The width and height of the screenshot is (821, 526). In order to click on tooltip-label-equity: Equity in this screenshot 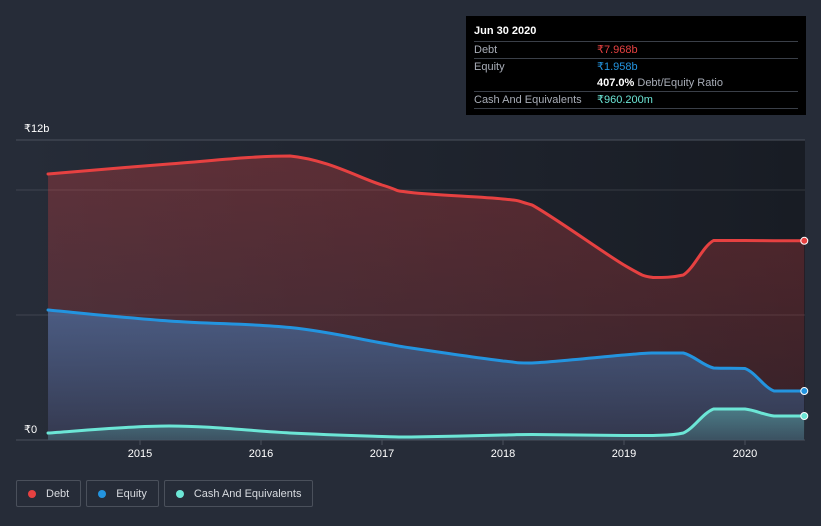, I will do `click(489, 67)`.